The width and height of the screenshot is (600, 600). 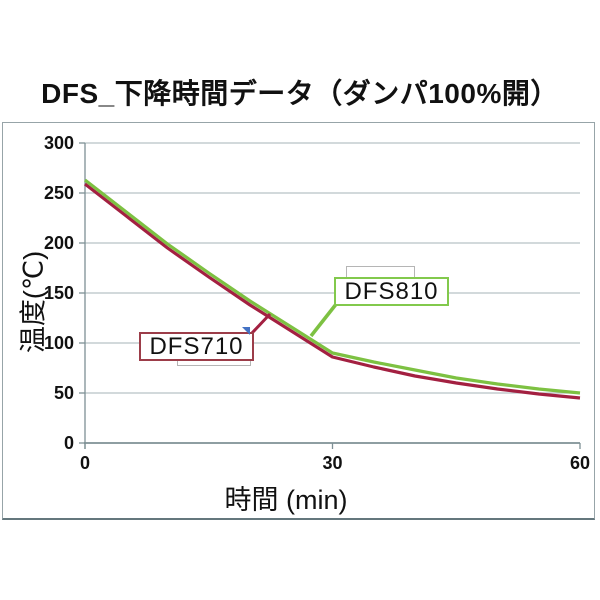 What do you see at coordinates (286, 500) in the screenshot?
I see `x-axis-title: 時間 (min)` at bounding box center [286, 500].